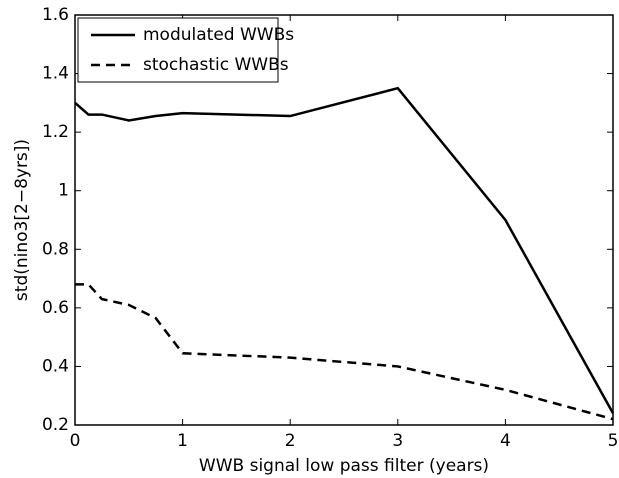 This screenshot has height=478, width=619. Describe the element at coordinates (55, 15) in the screenshot. I see `y-tick-label: 1.6` at that location.